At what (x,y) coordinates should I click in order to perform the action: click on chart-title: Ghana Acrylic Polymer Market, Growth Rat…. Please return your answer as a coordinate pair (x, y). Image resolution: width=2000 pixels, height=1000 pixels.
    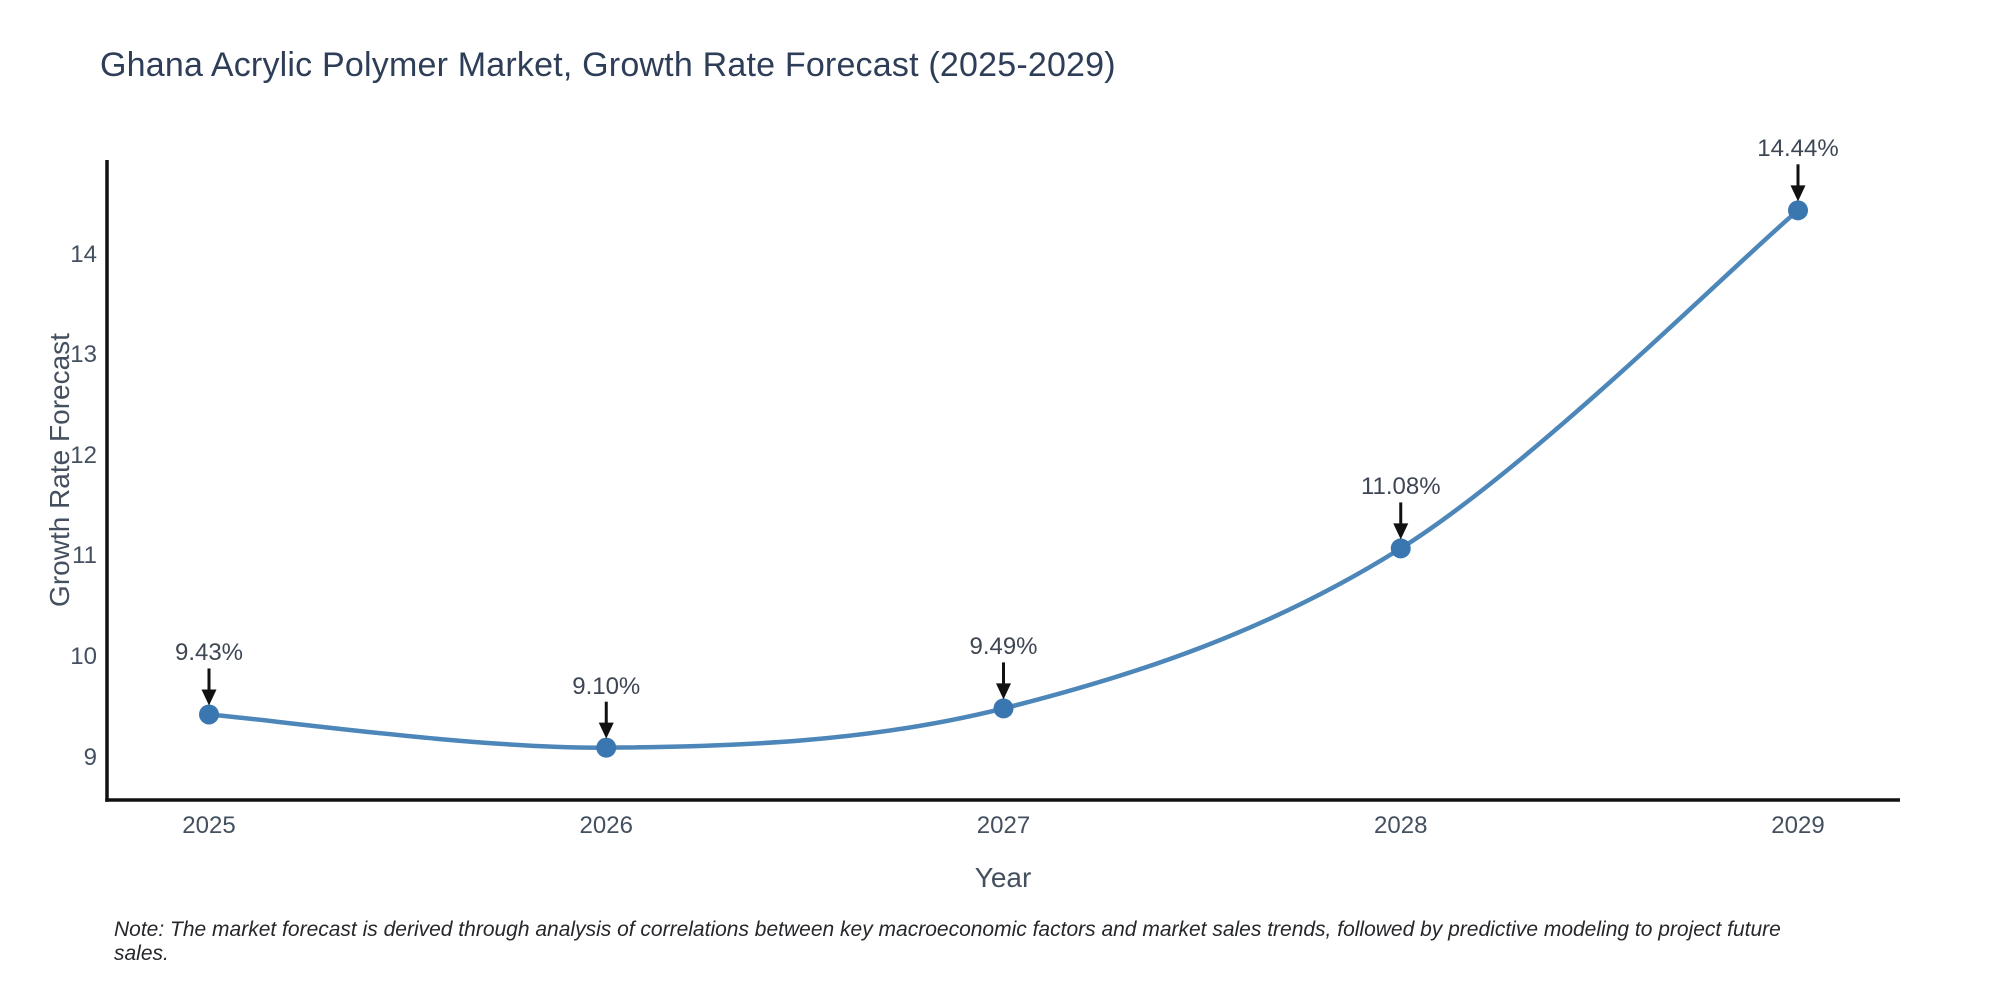
    Looking at the image, I should click on (608, 65).